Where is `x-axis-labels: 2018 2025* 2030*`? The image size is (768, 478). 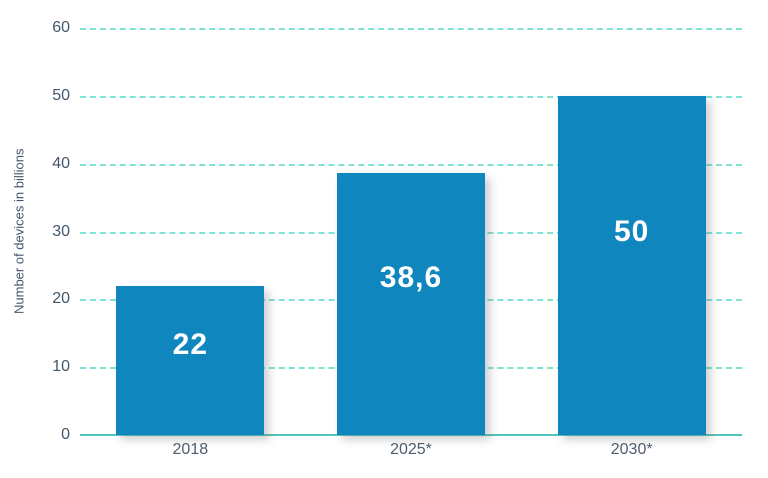
x-axis-labels: 2018 2025* 2030* is located at coordinates (411, 453).